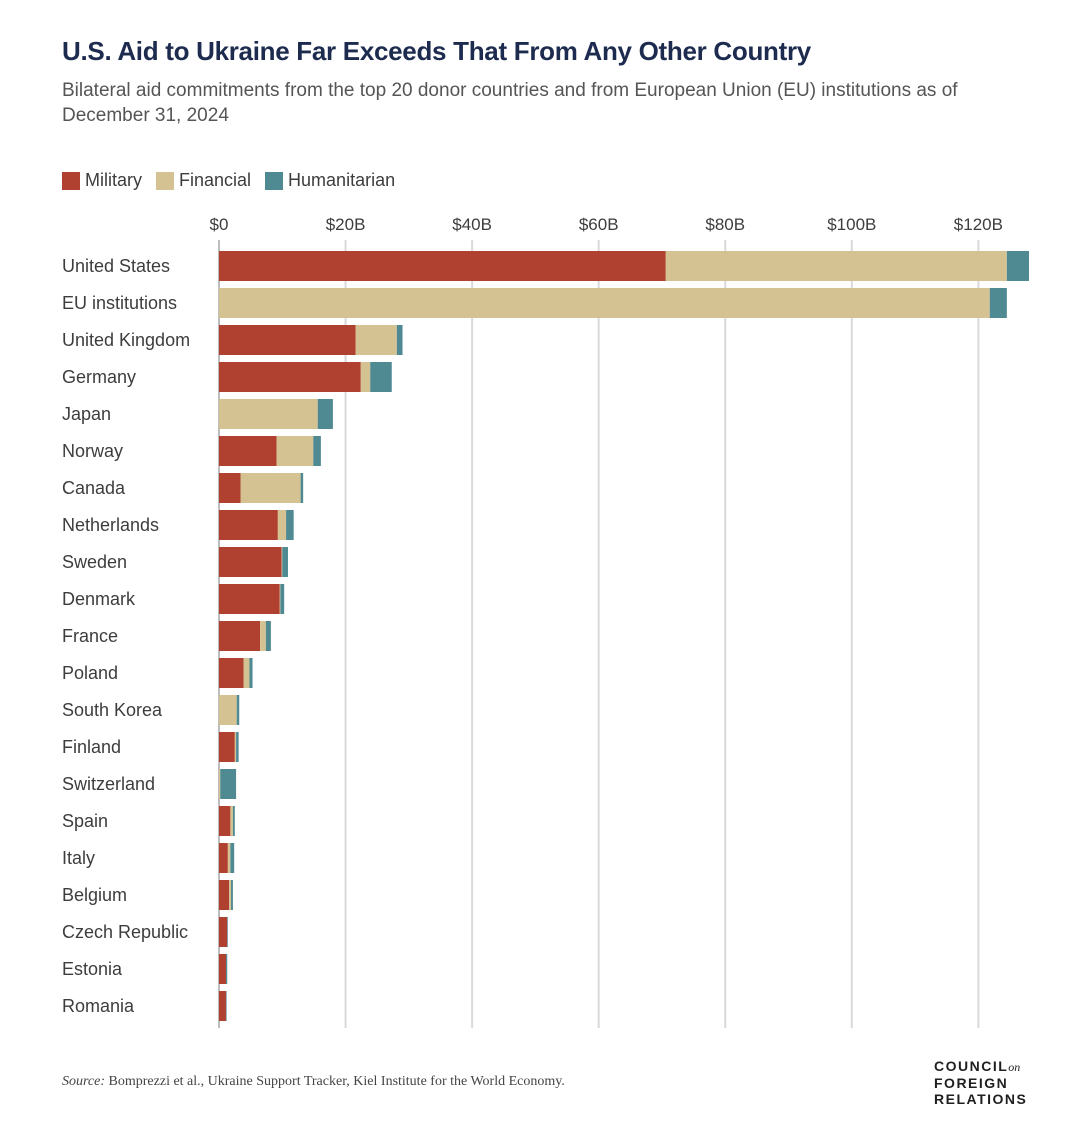 The image size is (1080, 1138). Describe the element at coordinates (99, 599) in the screenshot. I see `category-label: Denmark` at that location.